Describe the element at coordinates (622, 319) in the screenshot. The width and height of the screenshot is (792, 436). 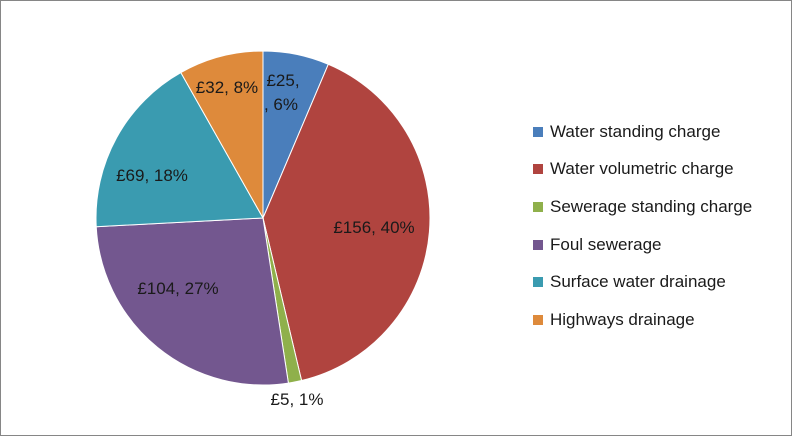
I see `legend-label: Highways drainage` at that location.